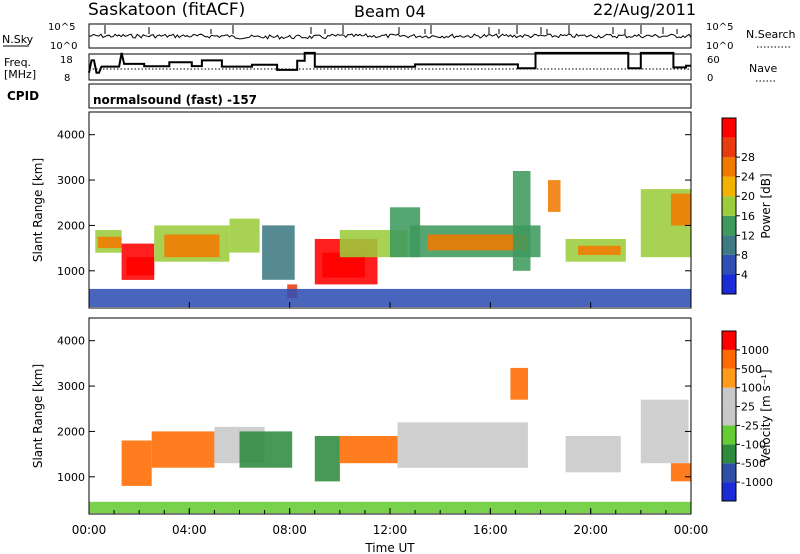  What do you see at coordinates (61, 27) in the screenshot?
I see `noise-tick-top-left: 10^5` at bounding box center [61, 27].